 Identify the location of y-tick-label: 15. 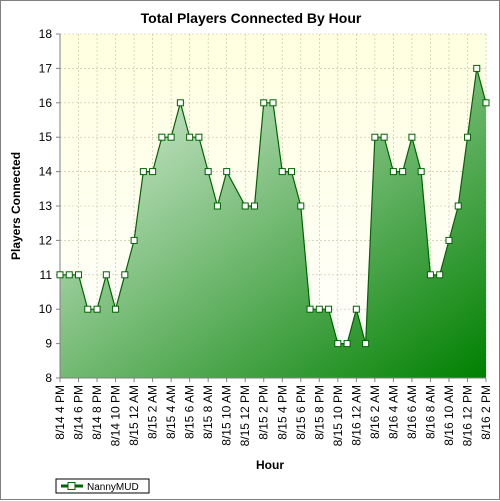
(46, 137).